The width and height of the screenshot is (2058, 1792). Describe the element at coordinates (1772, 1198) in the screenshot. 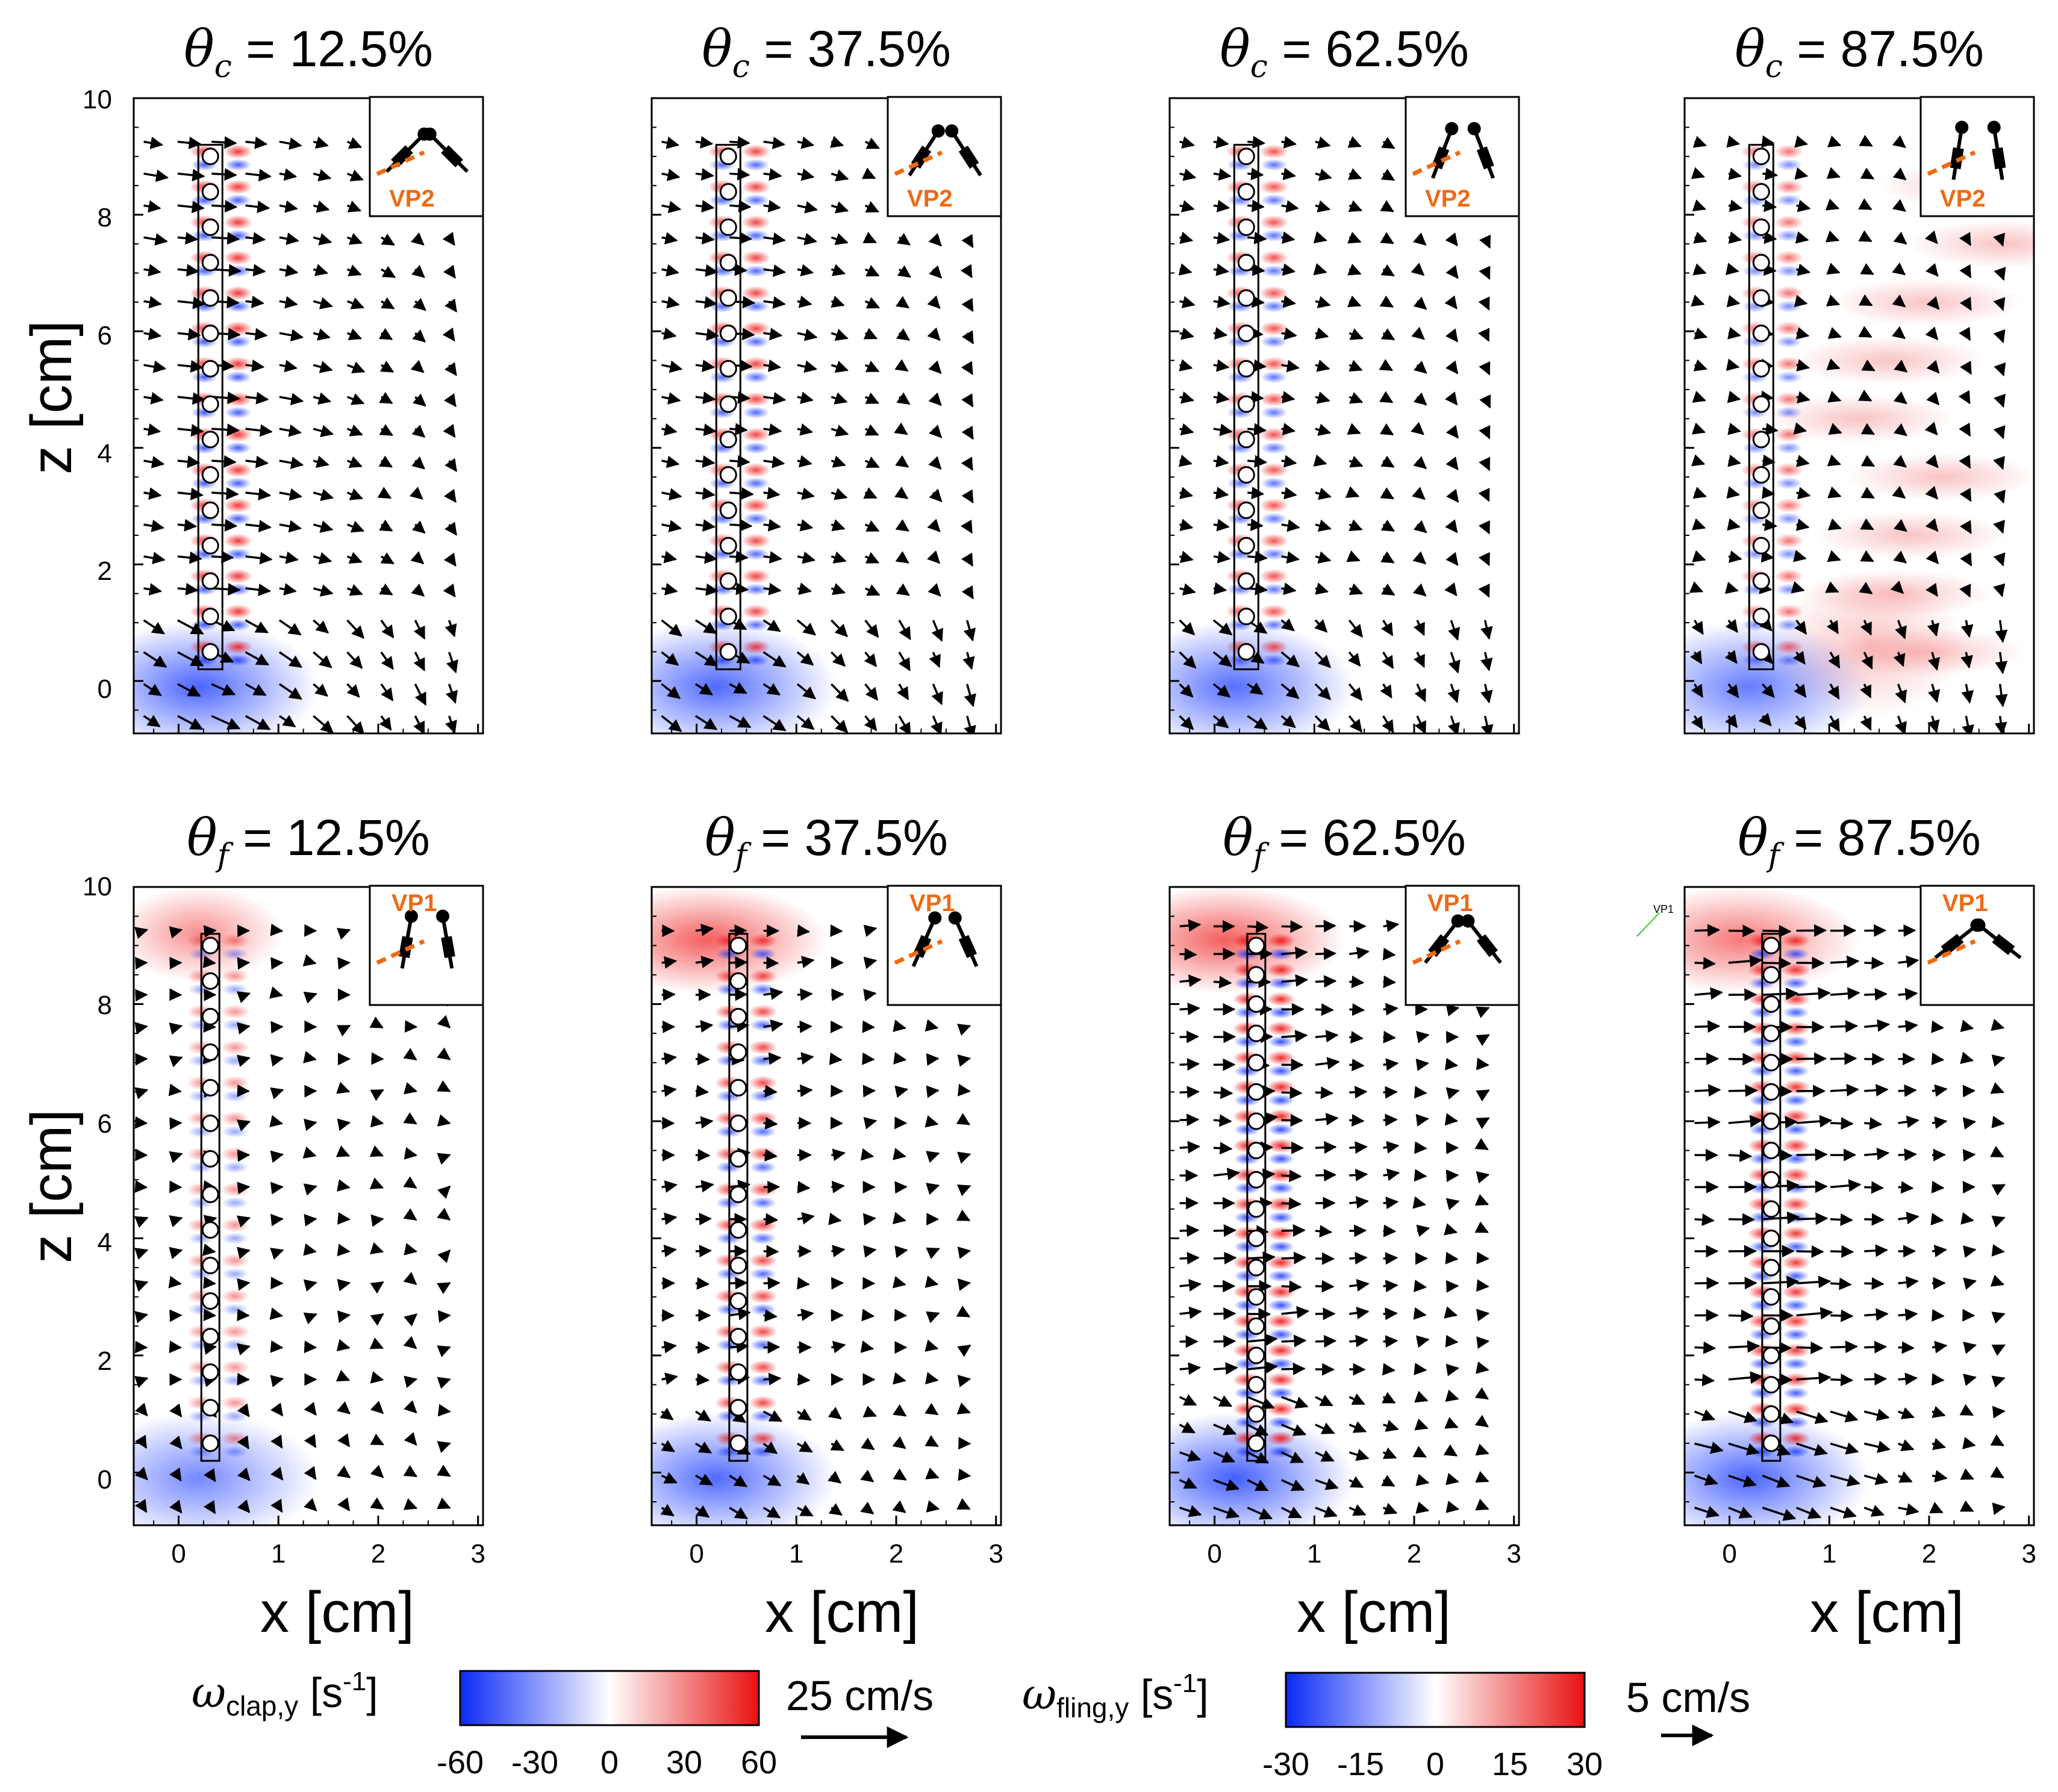

I see `bristled-wing-outline` at that location.